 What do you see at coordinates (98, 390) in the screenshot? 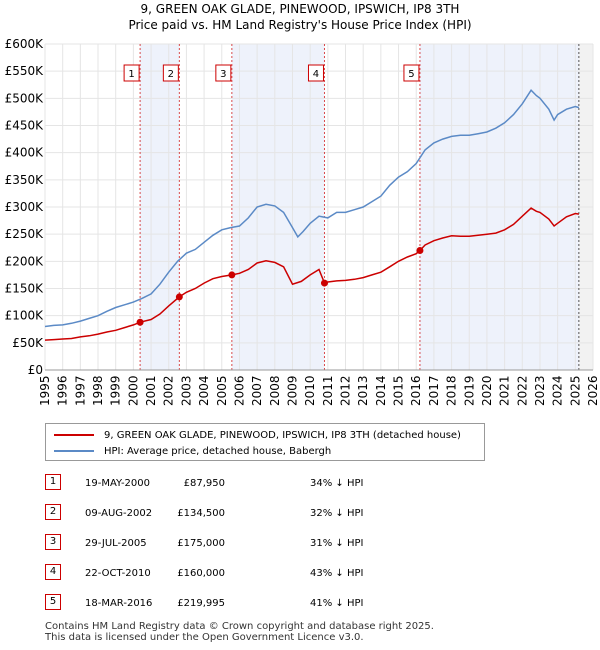
I see `x-tick-label: 1998` at bounding box center [98, 390].